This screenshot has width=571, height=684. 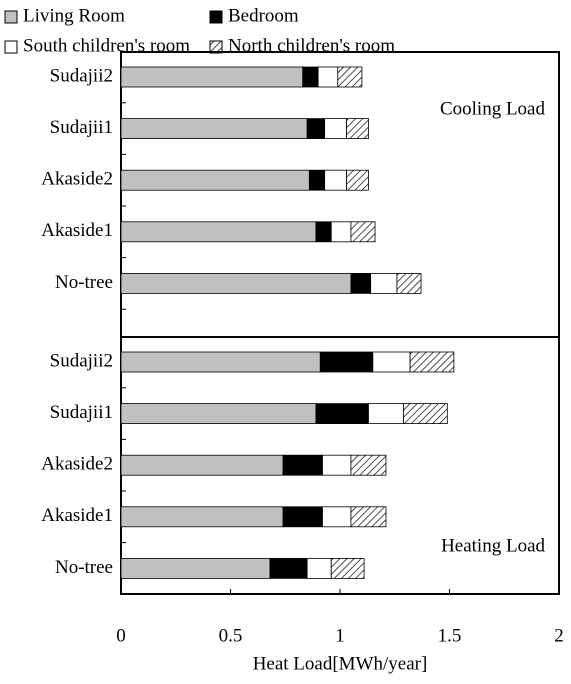 I want to click on x-tick-label: 2, so click(x=559, y=635).